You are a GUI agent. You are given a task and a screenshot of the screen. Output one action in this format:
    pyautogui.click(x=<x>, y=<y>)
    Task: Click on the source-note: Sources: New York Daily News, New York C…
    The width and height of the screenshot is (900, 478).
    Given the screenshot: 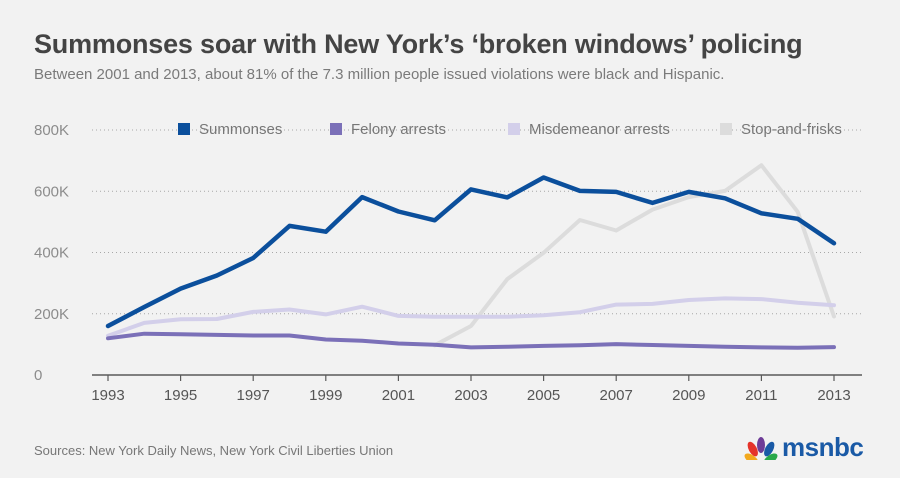 What is the action you would take?
    pyautogui.click(x=214, y=450)
    